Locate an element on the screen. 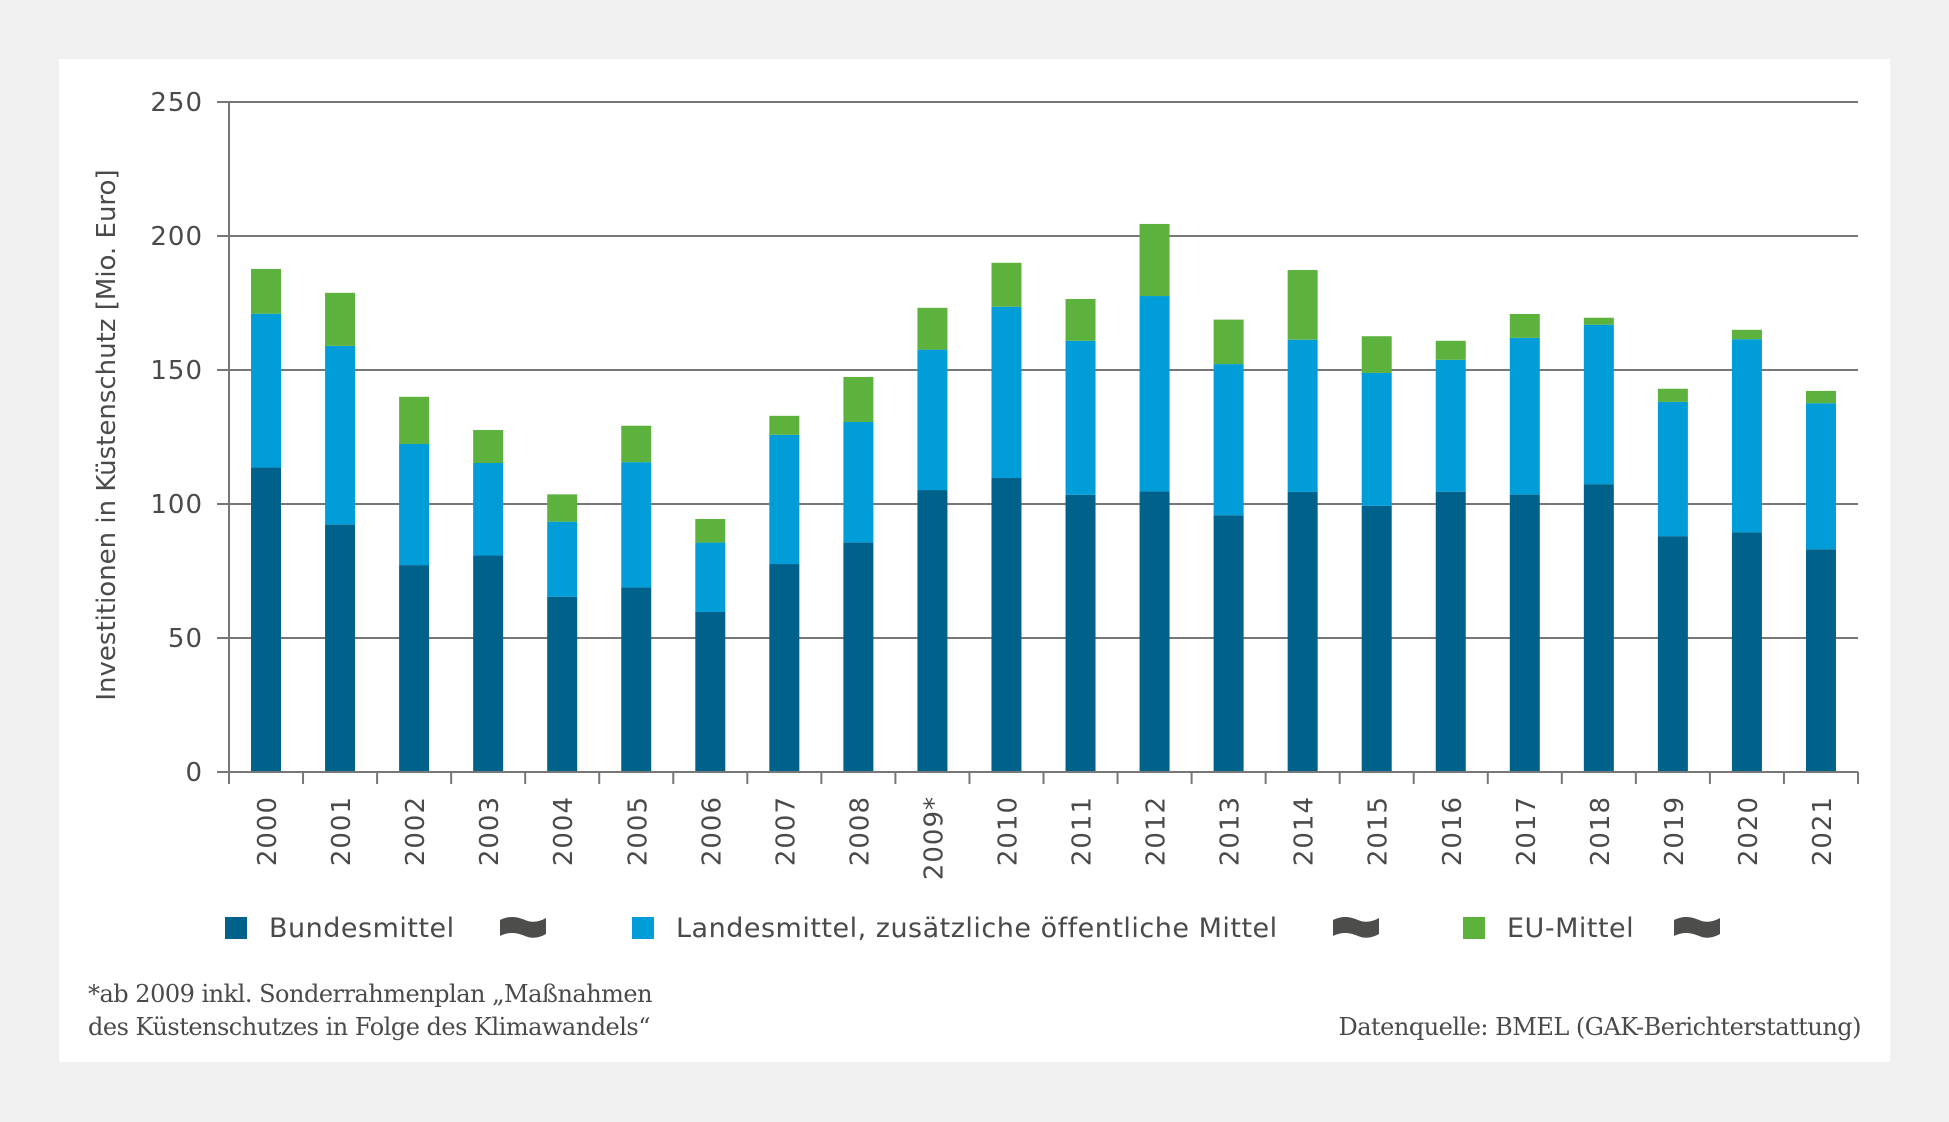  x-tick-label: 2020 is located at coordinates (1749, 831).